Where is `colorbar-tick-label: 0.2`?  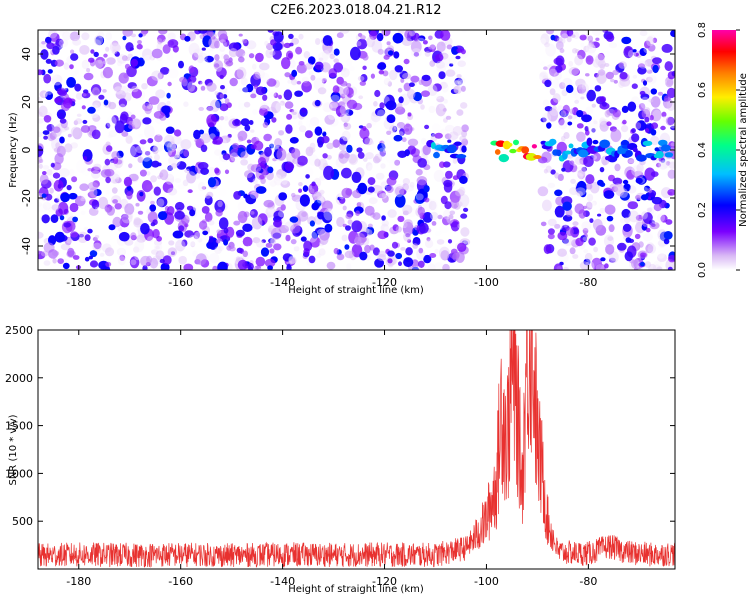 colorbar-tick-label: 0.2 is located at coordinates (702, 210).